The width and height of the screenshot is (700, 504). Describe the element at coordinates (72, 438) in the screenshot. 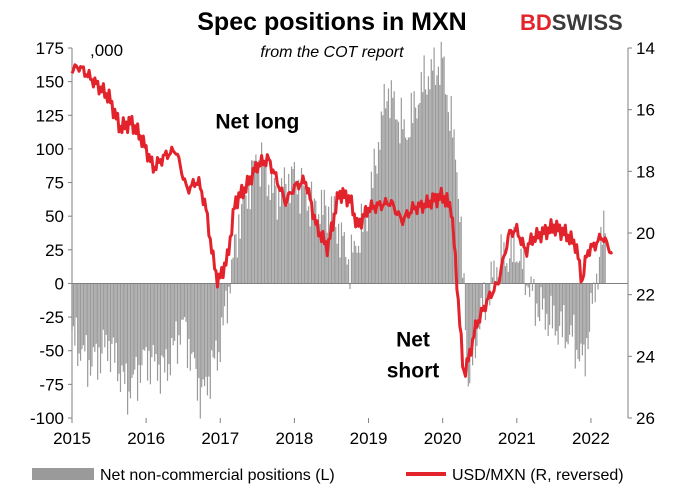

I see `x-tick-label: 2015` at that location.